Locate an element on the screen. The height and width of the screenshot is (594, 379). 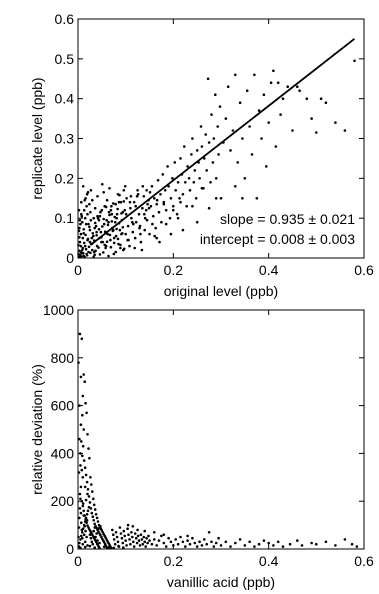
x-tick-label: 0 is located at coordinates (78, 270).